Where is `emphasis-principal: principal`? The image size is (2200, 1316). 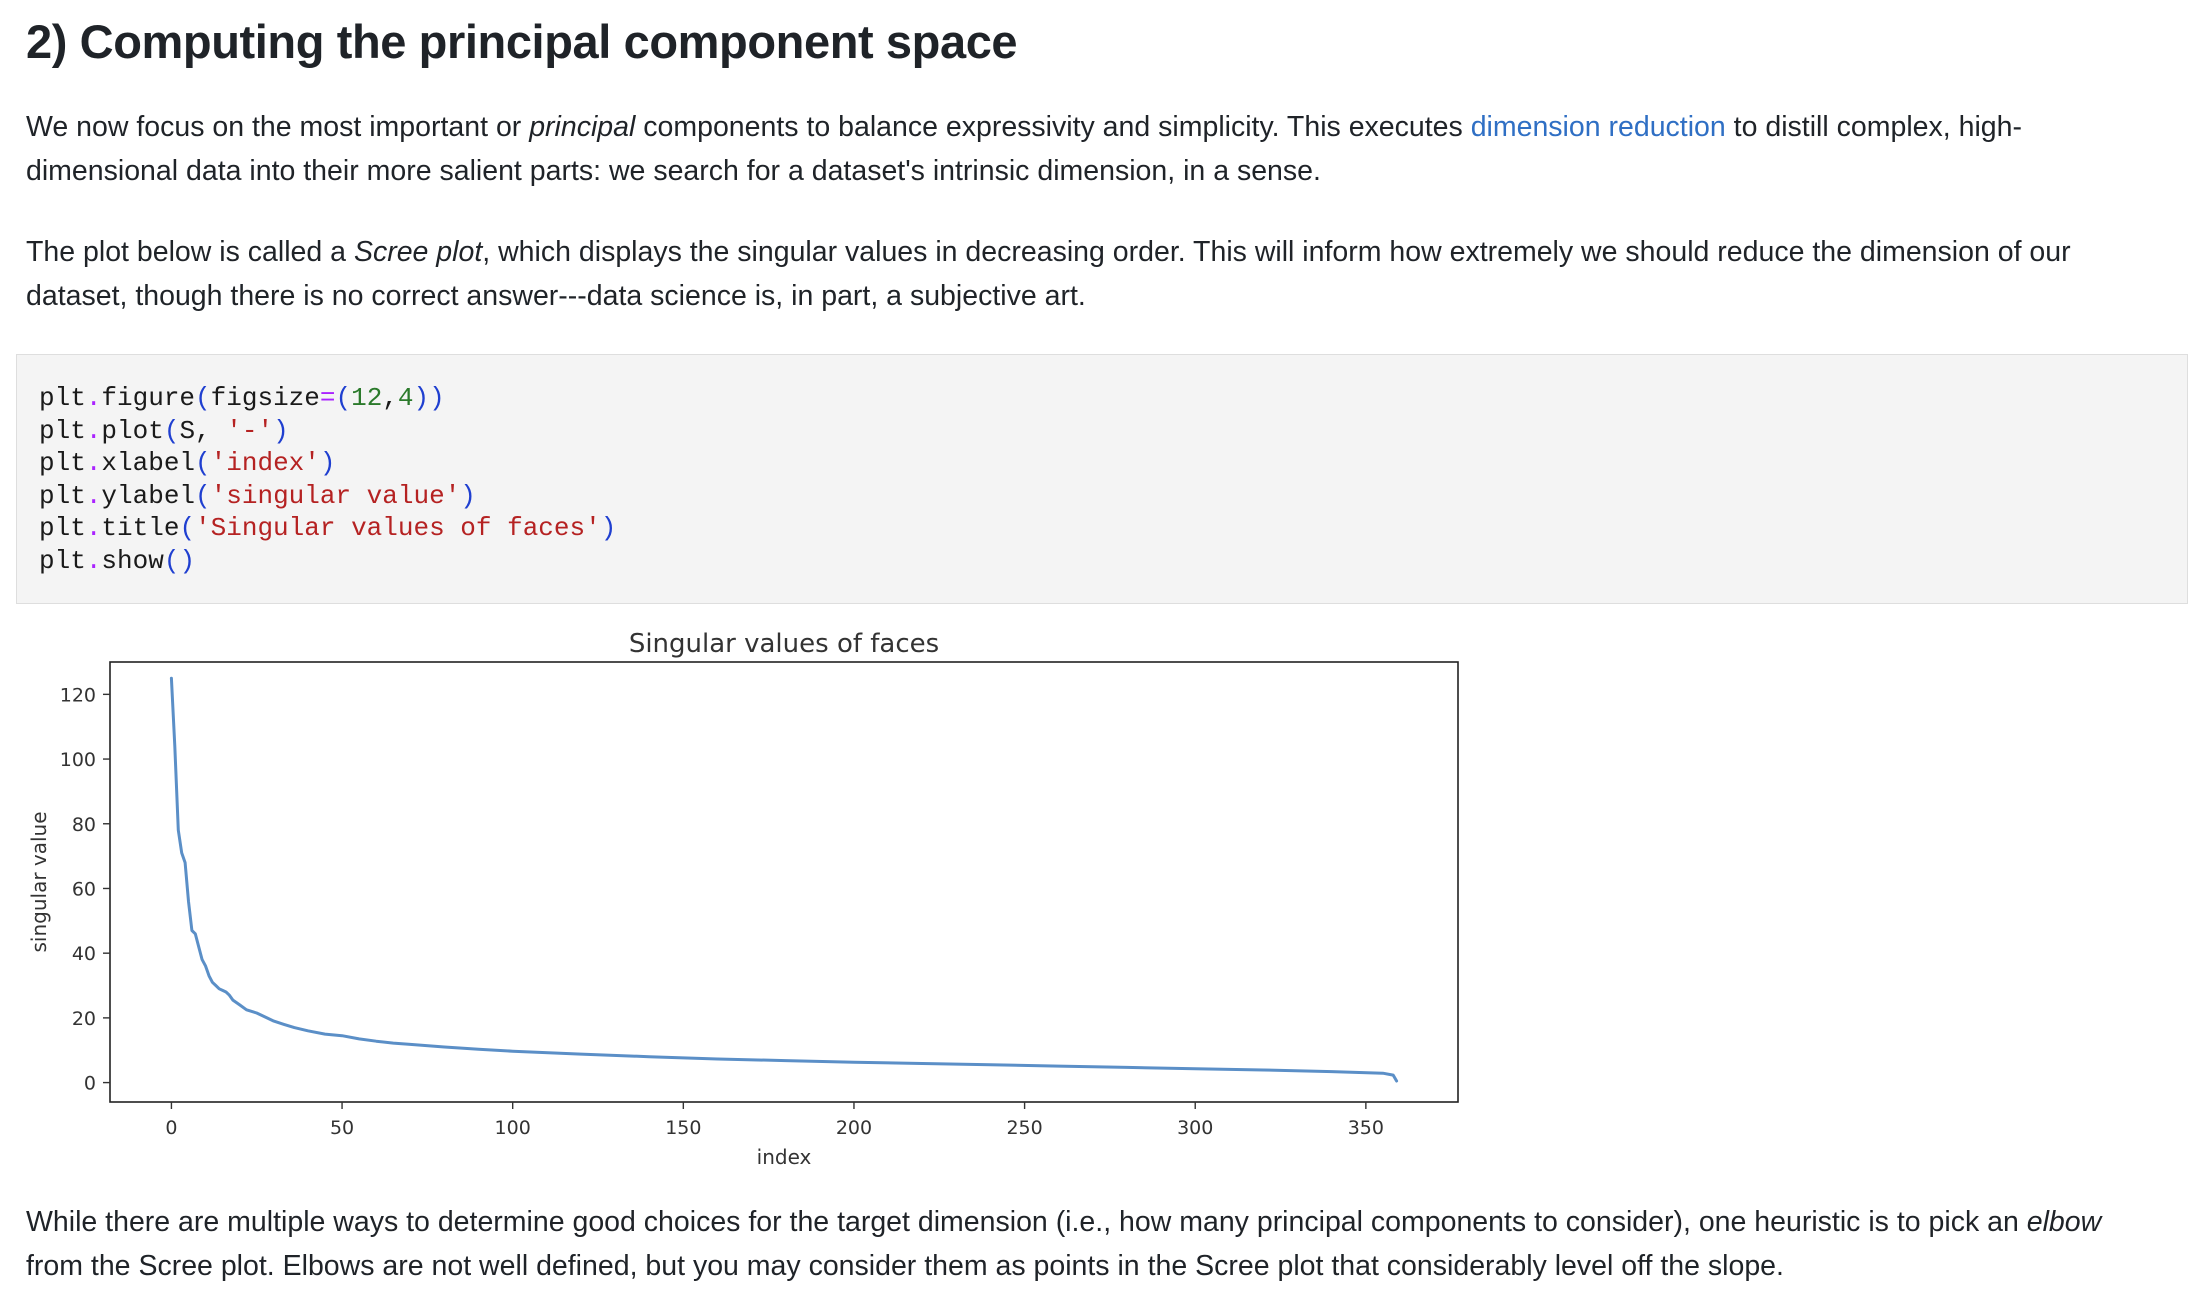
emphasis-principal: principal is located at coordinates (582, 127).